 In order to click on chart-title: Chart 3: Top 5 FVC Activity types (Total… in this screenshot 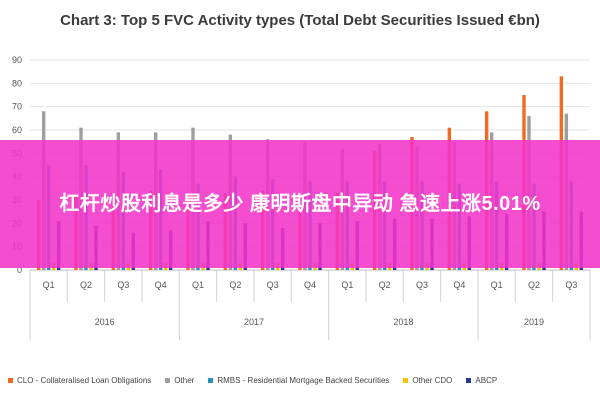, I will do `click(300, 20)`.